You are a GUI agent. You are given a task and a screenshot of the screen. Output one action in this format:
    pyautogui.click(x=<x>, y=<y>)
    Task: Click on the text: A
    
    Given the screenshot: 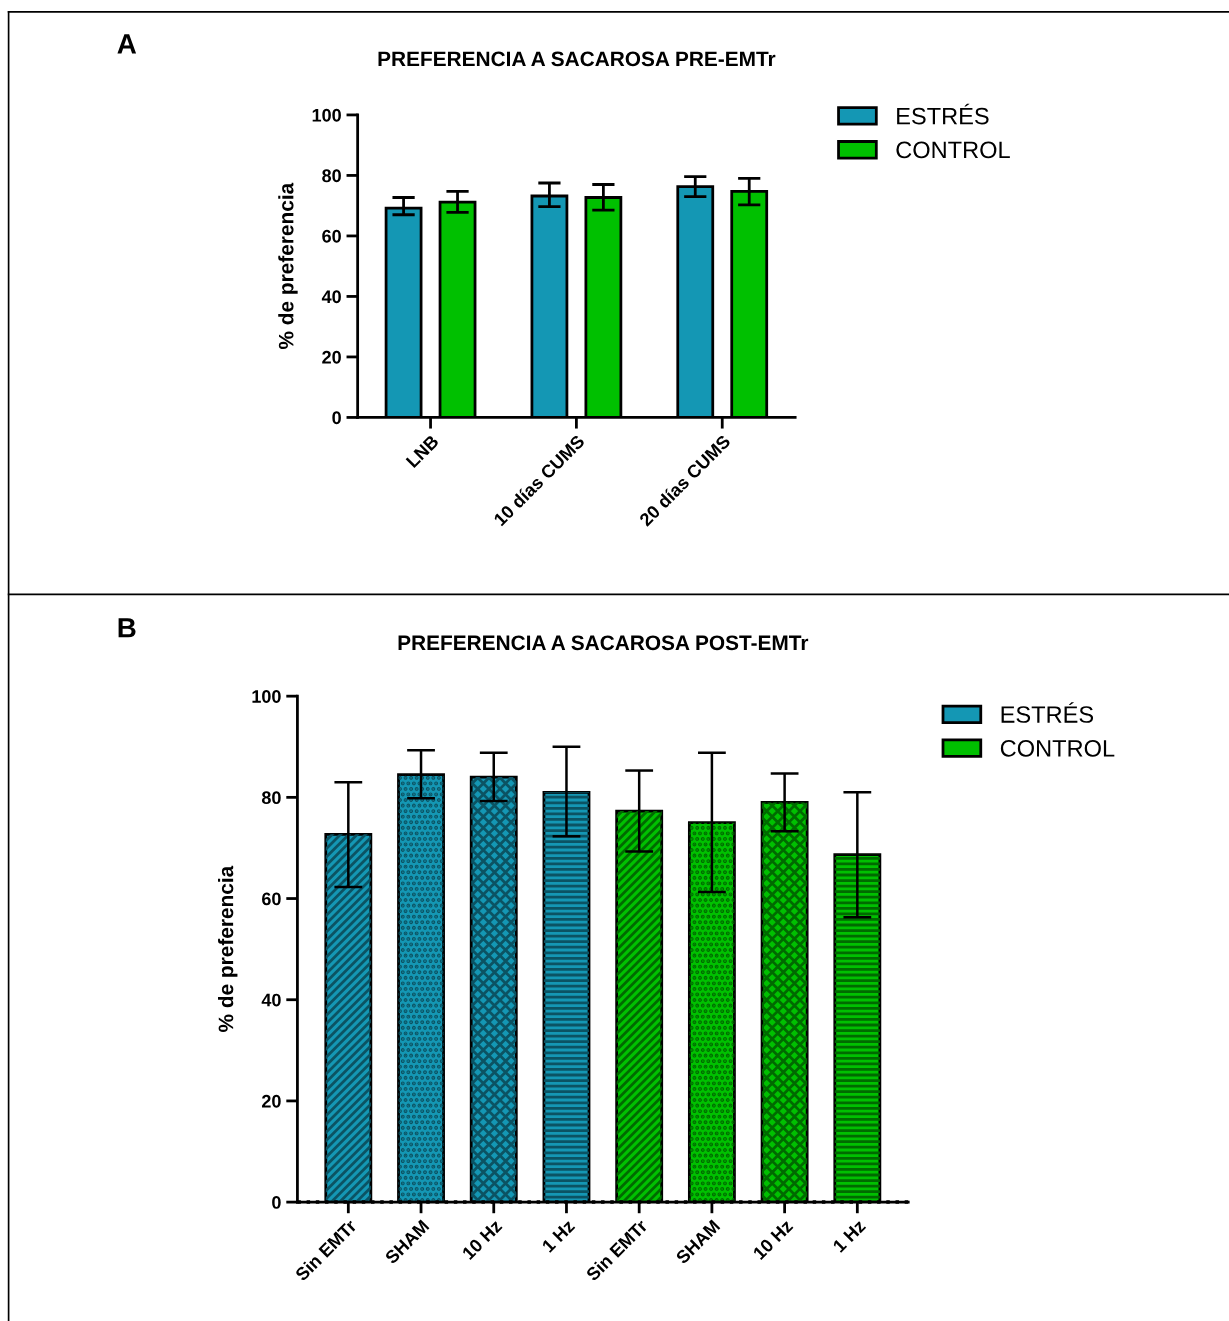 What is the action you would take?
    pyautogui.click(x=127, y=44)
    